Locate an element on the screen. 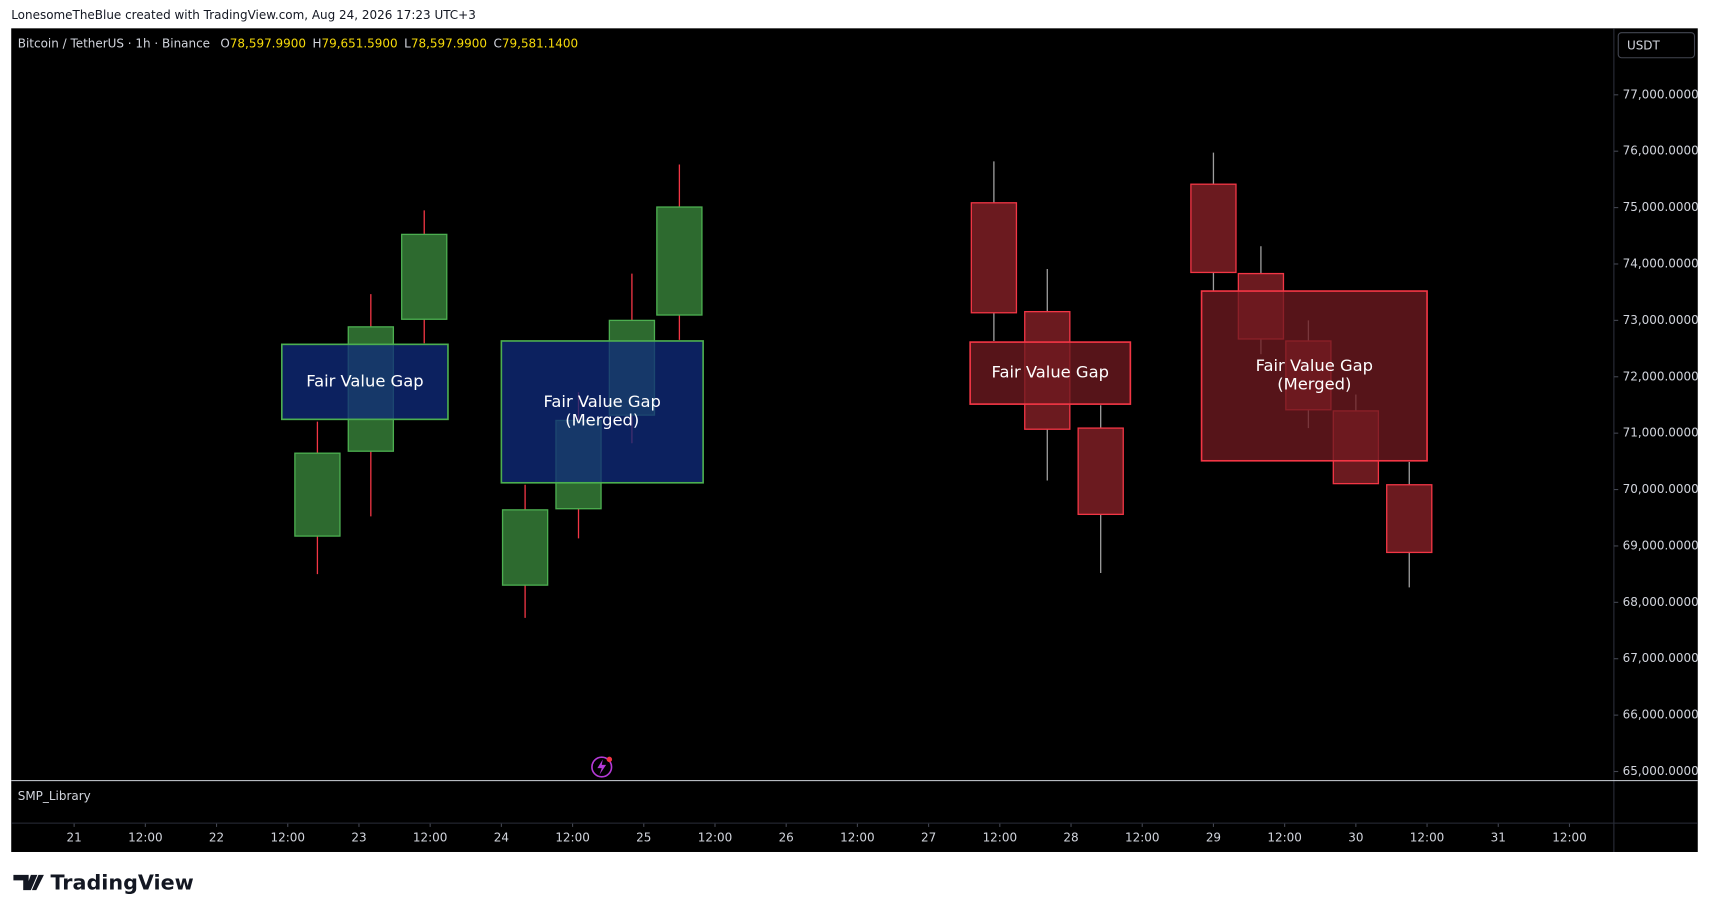 This screenshot has width=1709, height=913. y-tick-label: 75,000.0000 is located at coordinates (1661, 207).